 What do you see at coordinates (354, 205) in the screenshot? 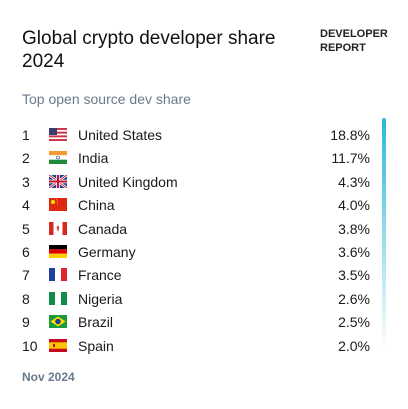
I see `share-value: 4.0%` at bounding box center [354, 205].